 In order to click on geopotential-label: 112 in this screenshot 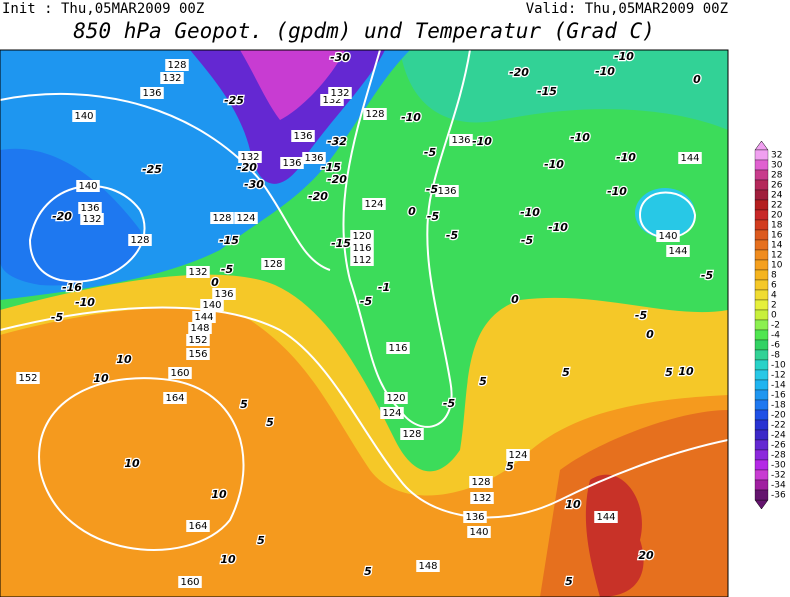, I will do `click(361, 260)`.